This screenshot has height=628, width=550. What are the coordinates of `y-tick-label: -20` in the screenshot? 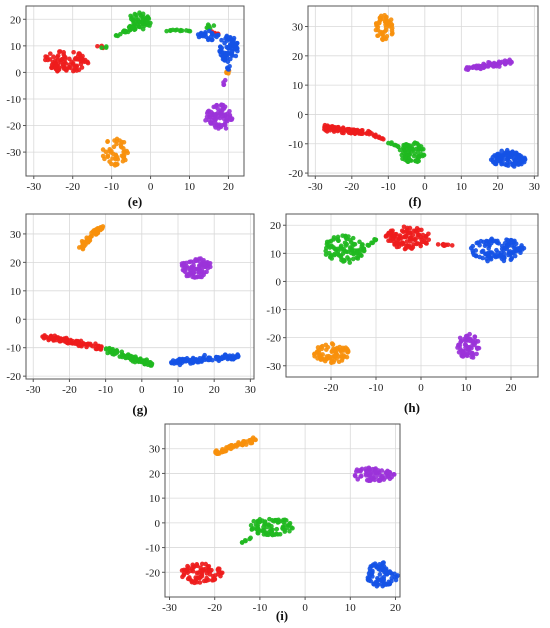 It's located at (13, 377).